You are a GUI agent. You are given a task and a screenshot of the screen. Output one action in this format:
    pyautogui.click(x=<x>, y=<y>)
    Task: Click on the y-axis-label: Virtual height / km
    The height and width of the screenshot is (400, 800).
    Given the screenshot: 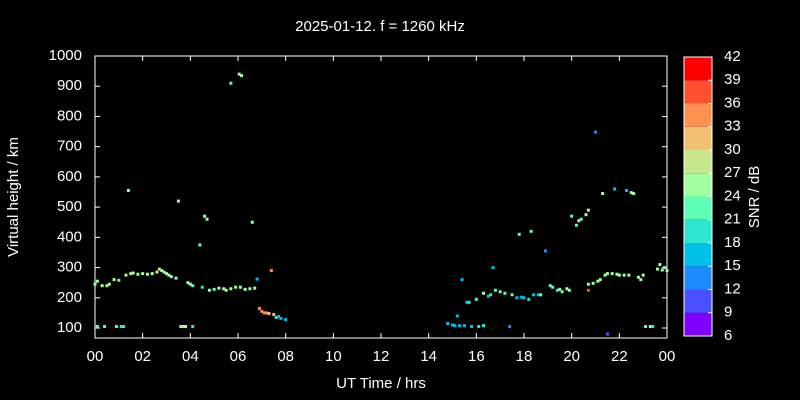 What is the action you would take?
    pyautogui.click(x=13, y=197)
    